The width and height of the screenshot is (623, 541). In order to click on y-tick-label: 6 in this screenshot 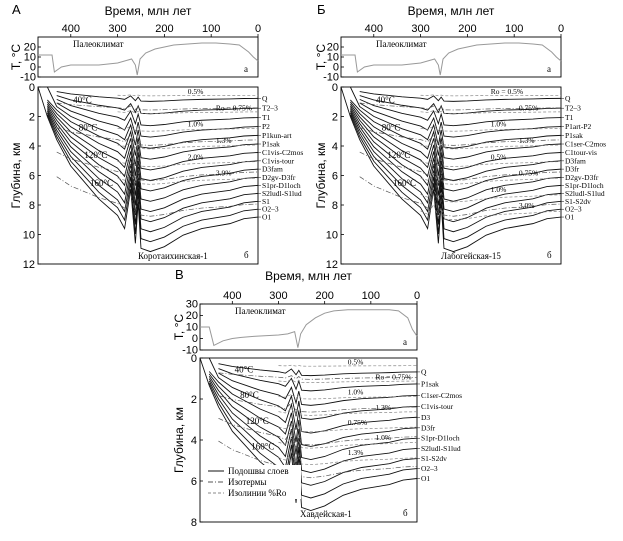, I will do `click(32, 177)`.